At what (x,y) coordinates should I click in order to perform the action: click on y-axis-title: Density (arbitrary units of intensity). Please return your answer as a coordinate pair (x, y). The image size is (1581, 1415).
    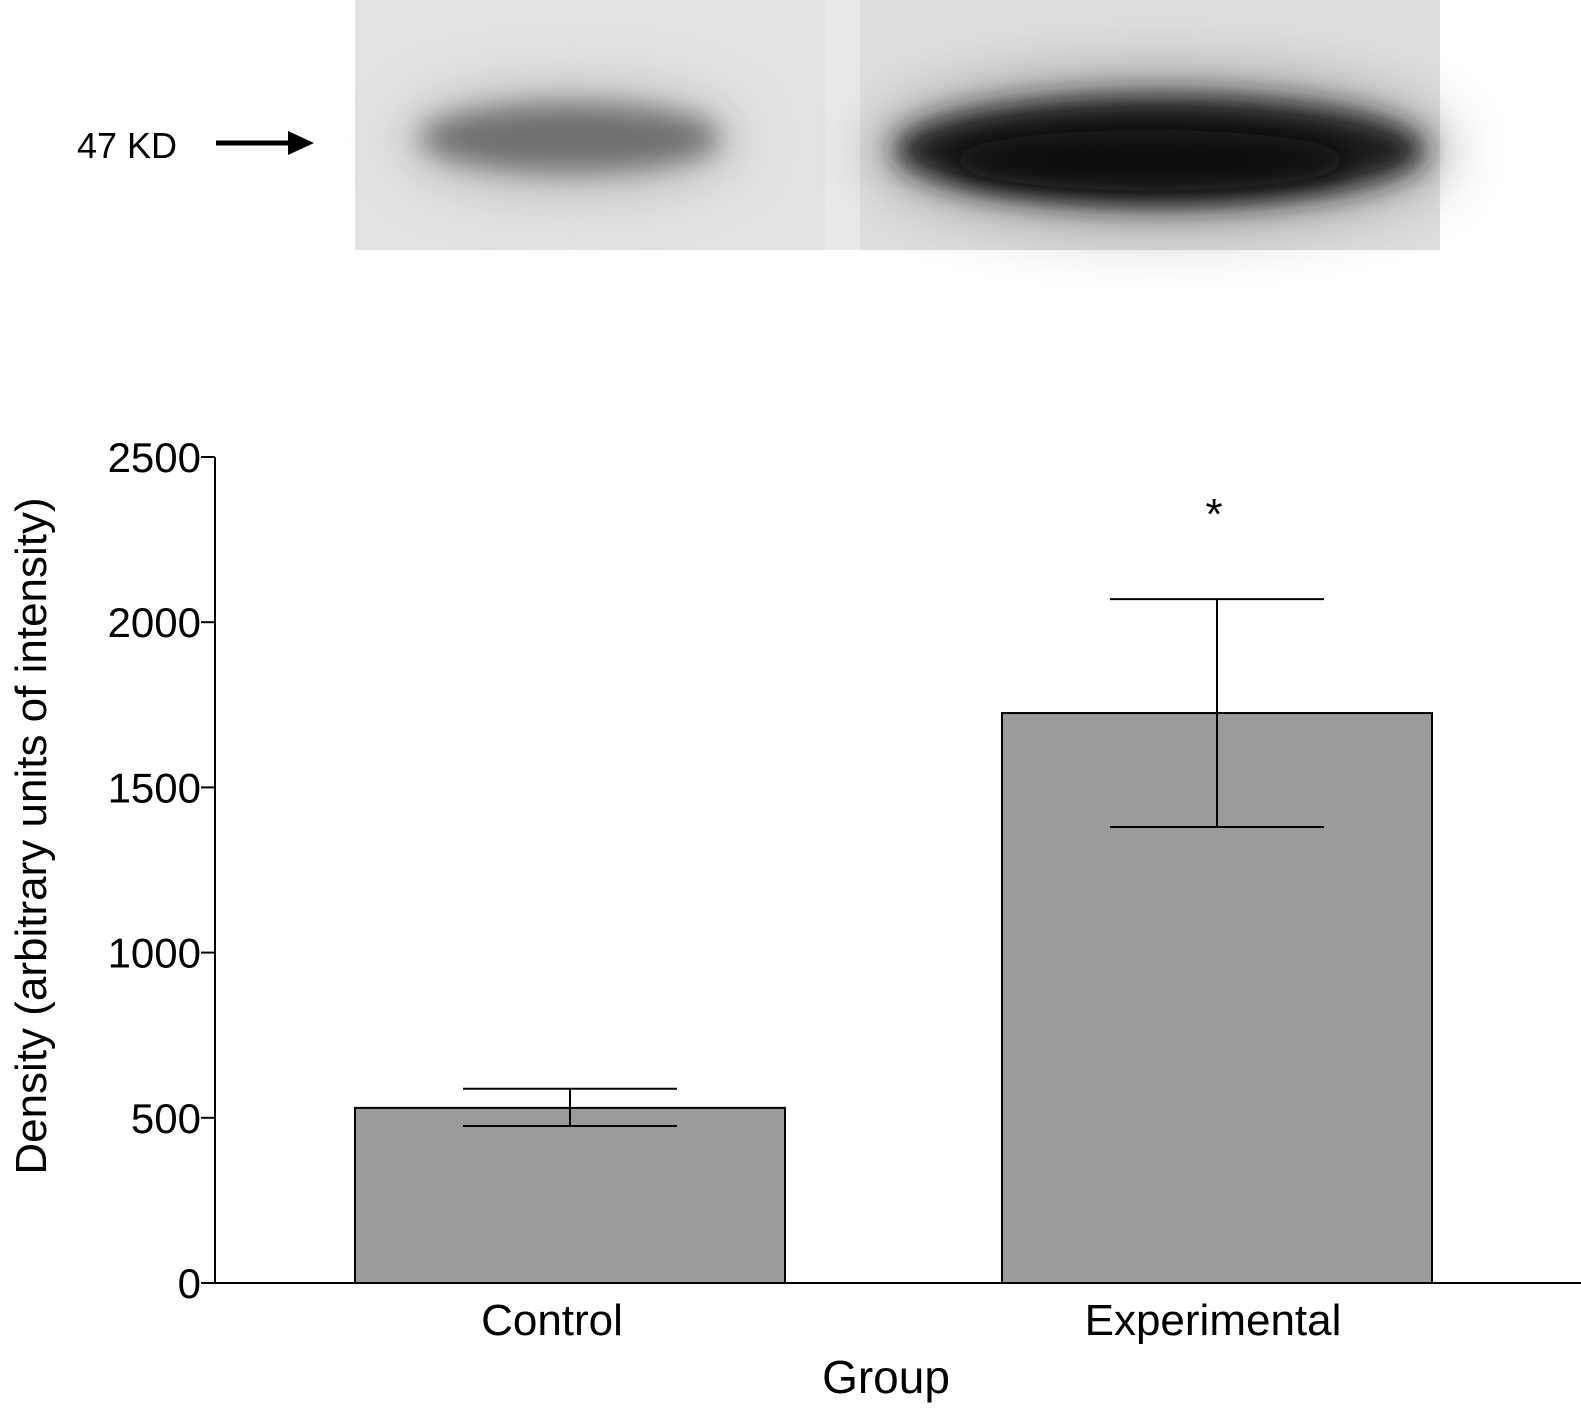
    Looking at the image, I should click on (31, 835).